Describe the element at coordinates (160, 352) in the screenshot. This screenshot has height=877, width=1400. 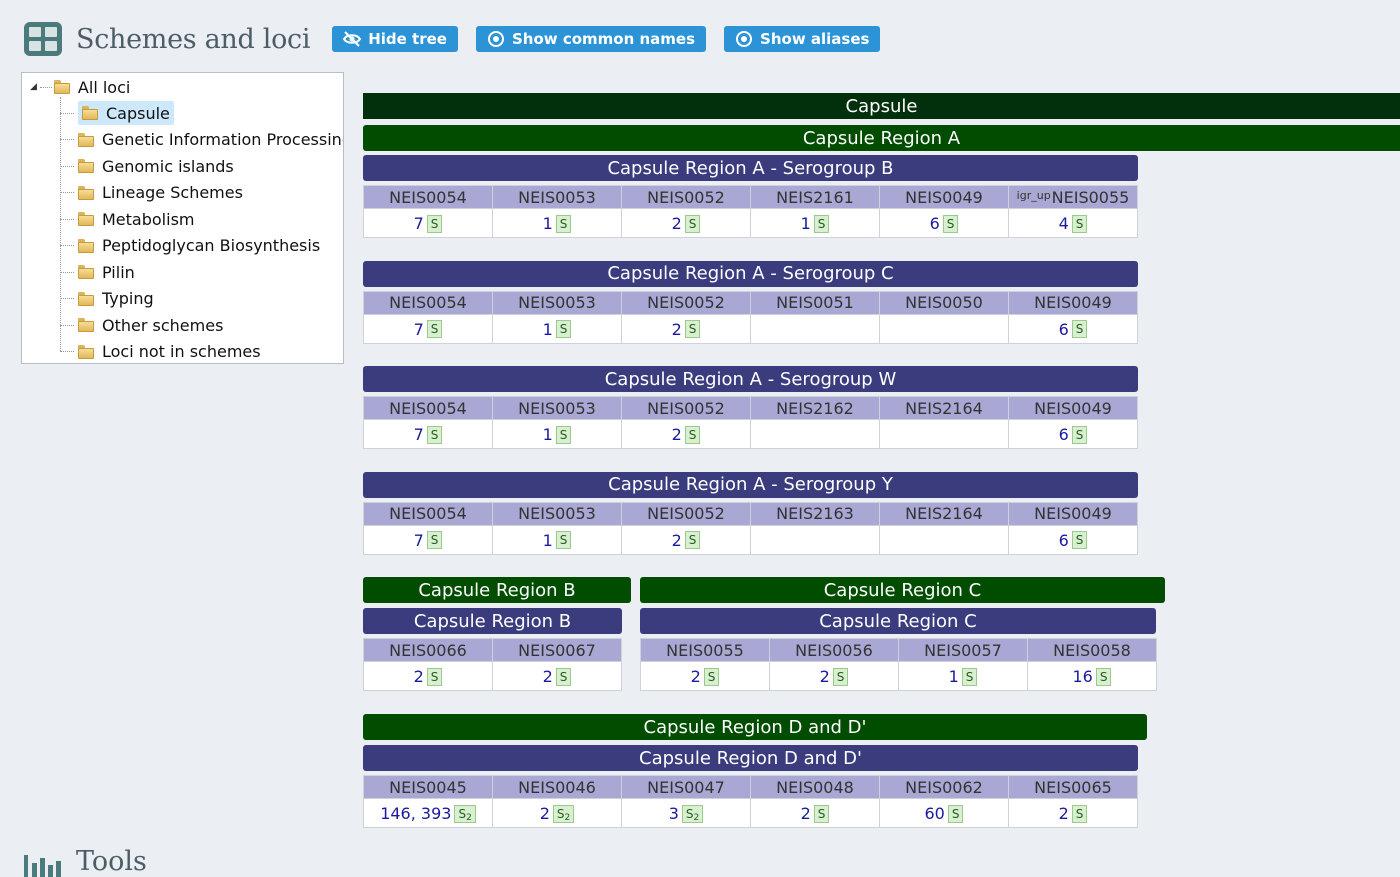
I see `tree-item: Loci not in schemes` at that location.